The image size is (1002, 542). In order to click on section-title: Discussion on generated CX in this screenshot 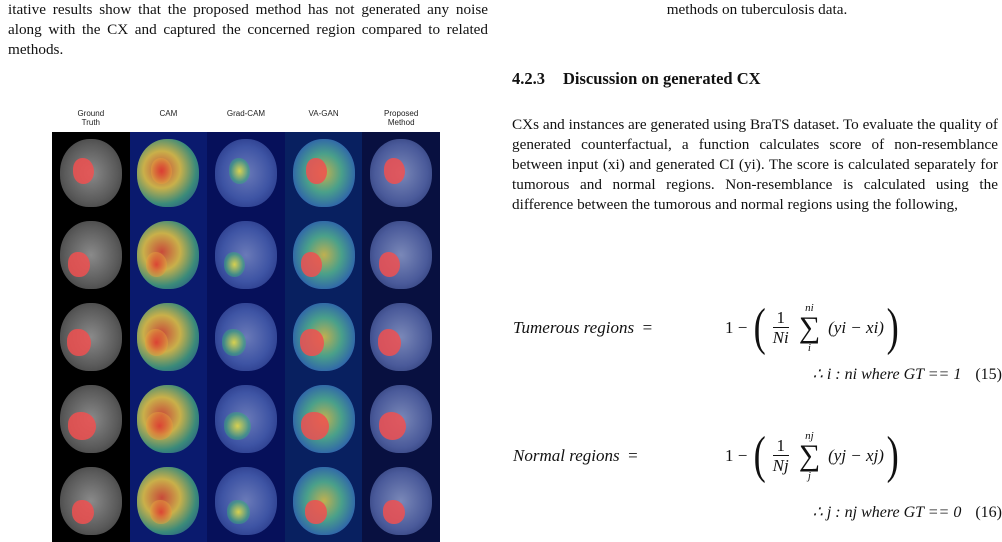, I will do `click(662, 78)`.